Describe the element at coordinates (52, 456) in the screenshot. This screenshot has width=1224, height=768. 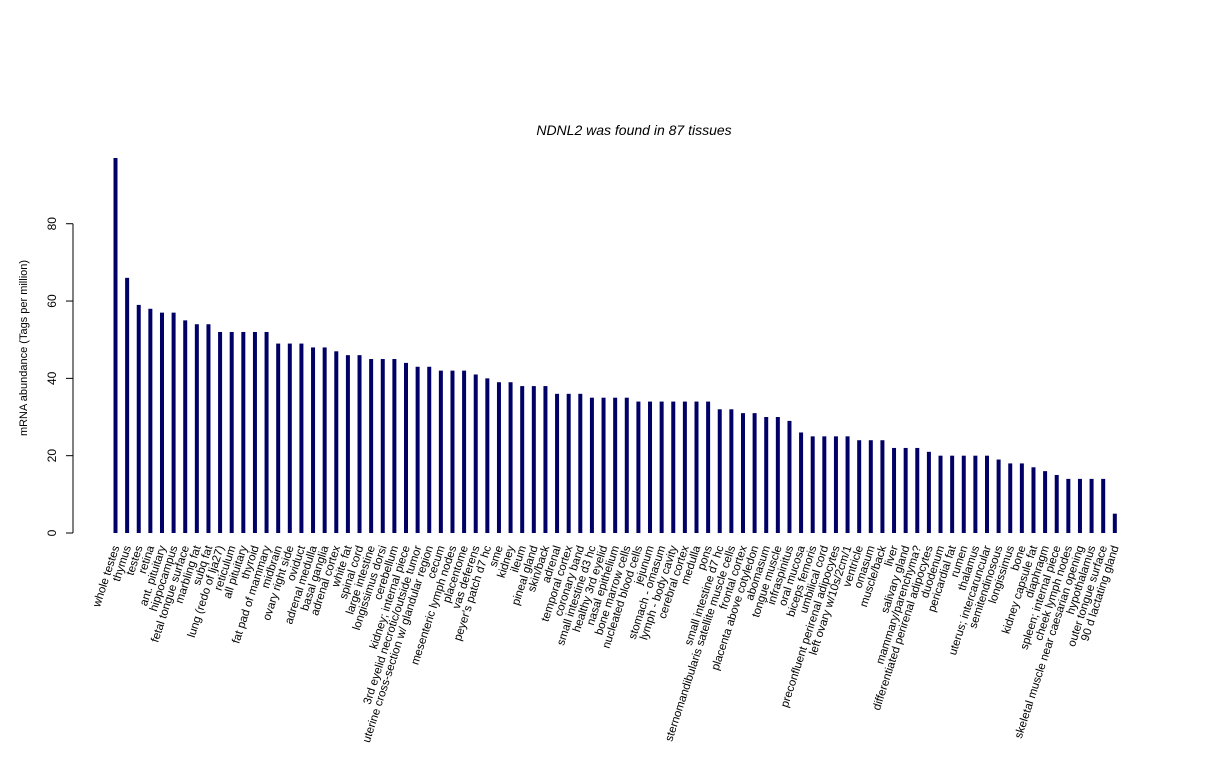
I see `y-tick-label: 20` at that location.